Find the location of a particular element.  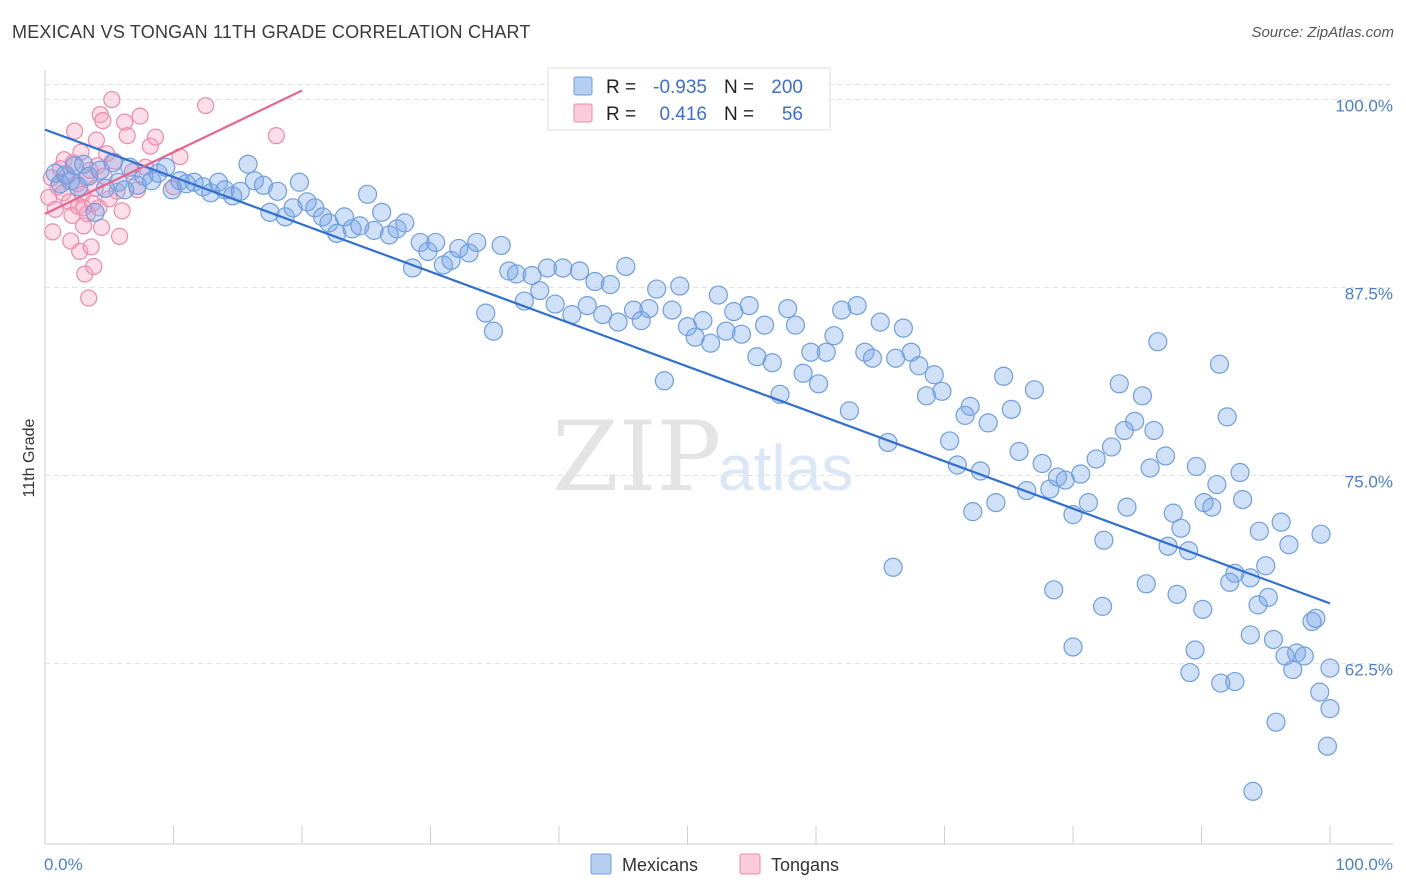

chart-source: Source: ZipAtlas.com is located at coordinates (1322, 32).